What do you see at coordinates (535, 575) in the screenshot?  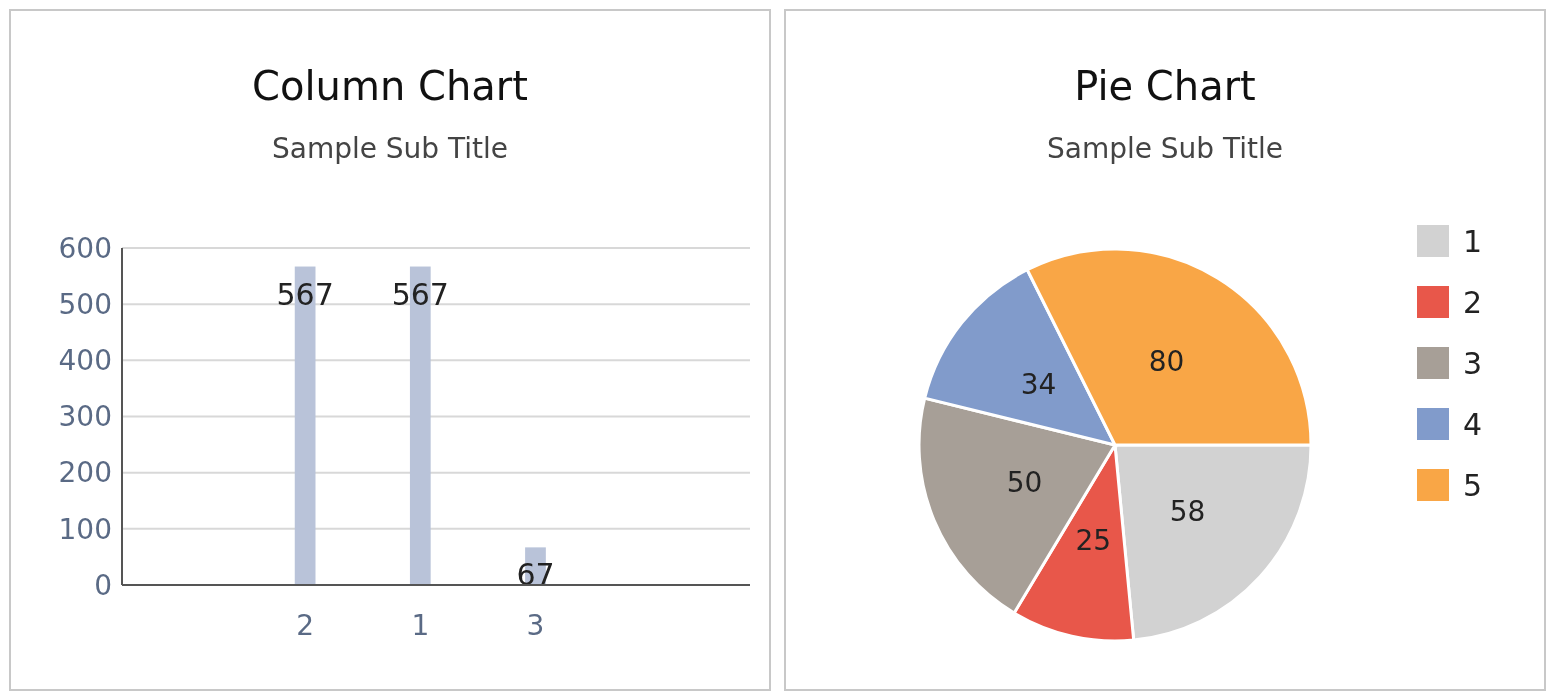 I see `data-label: 67` at bounding box center [535, 575].